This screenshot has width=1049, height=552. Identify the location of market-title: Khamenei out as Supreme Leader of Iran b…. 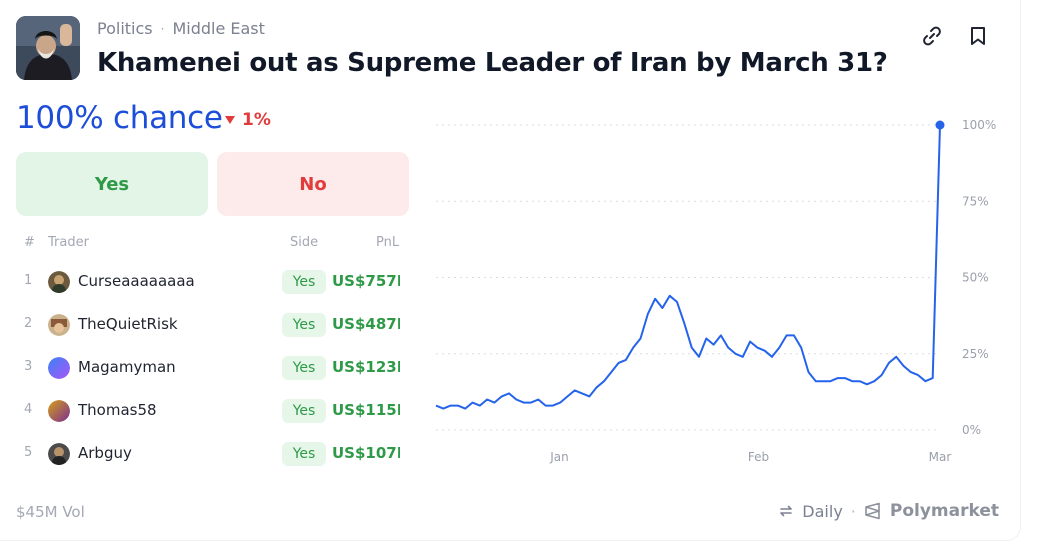
(492, 63).